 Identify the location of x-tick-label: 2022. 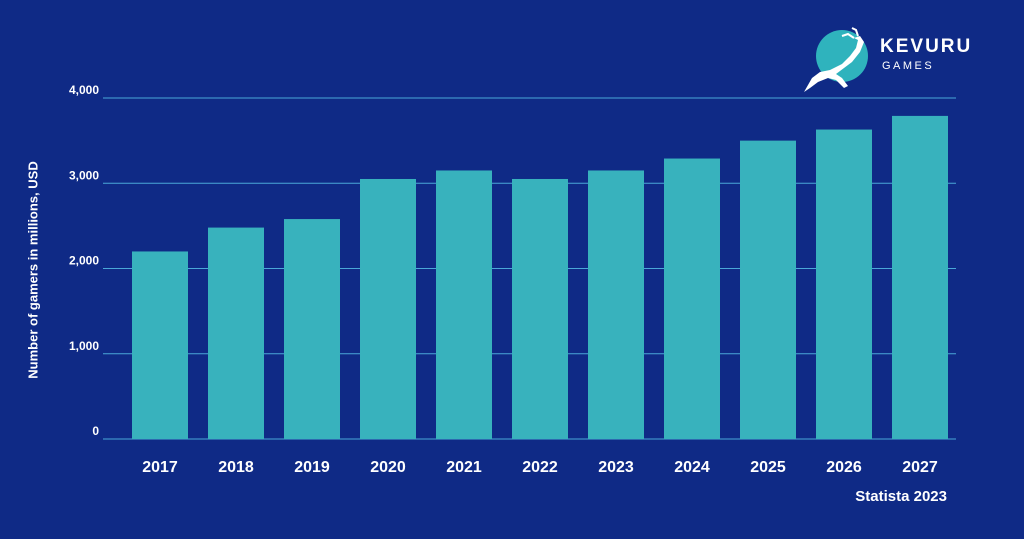
(540, 467).